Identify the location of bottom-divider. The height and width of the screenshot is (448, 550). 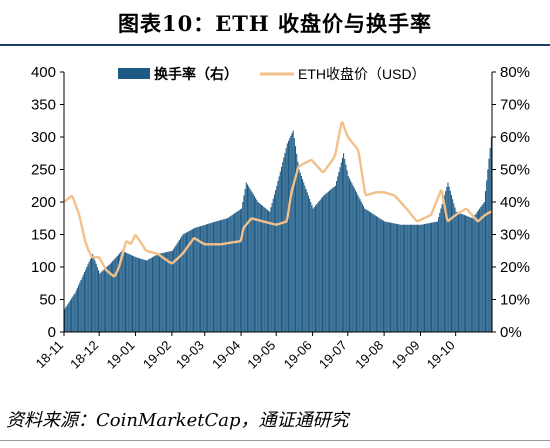
(275, 440).